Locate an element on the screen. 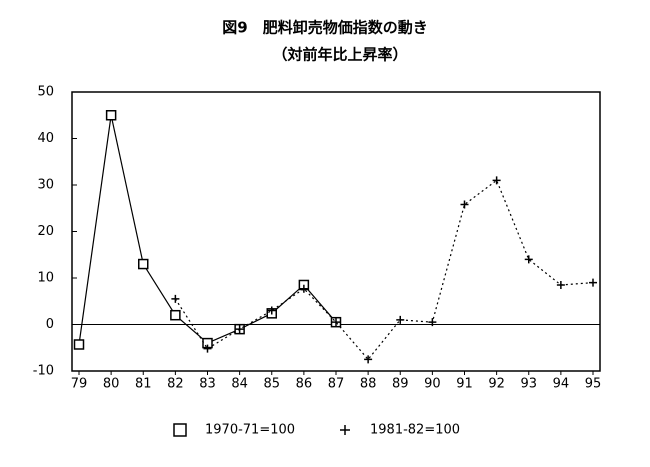  x-tick-label: 91 is located at coordinates (464, 384).